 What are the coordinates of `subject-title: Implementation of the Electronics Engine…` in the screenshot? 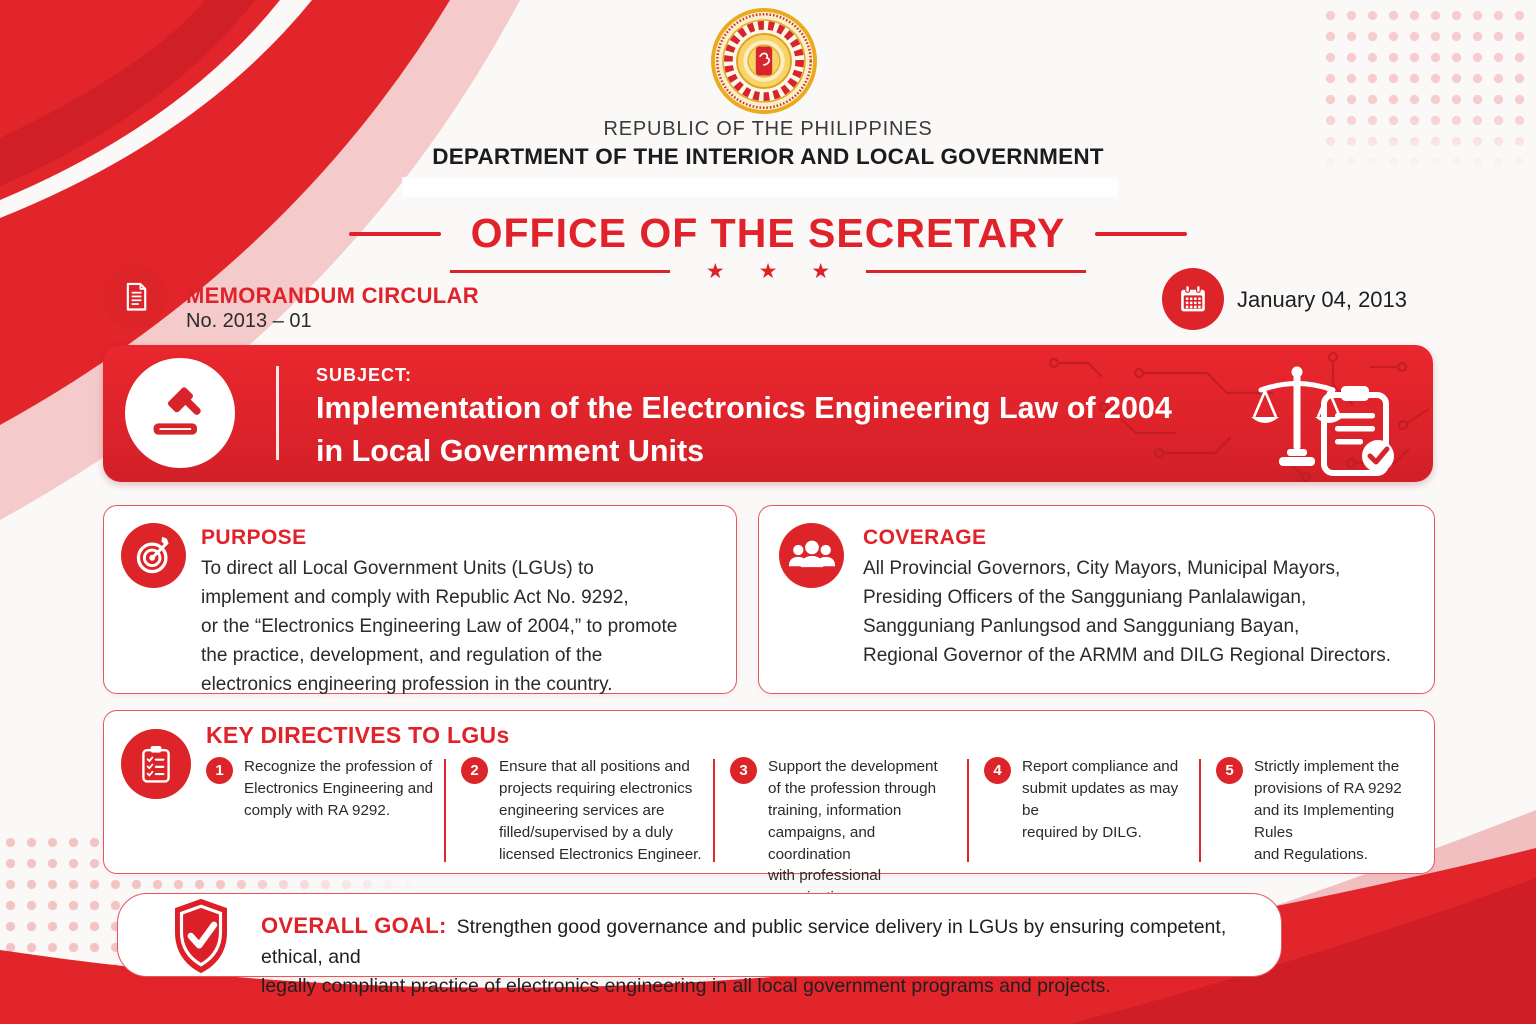 It's located at (744, 430).